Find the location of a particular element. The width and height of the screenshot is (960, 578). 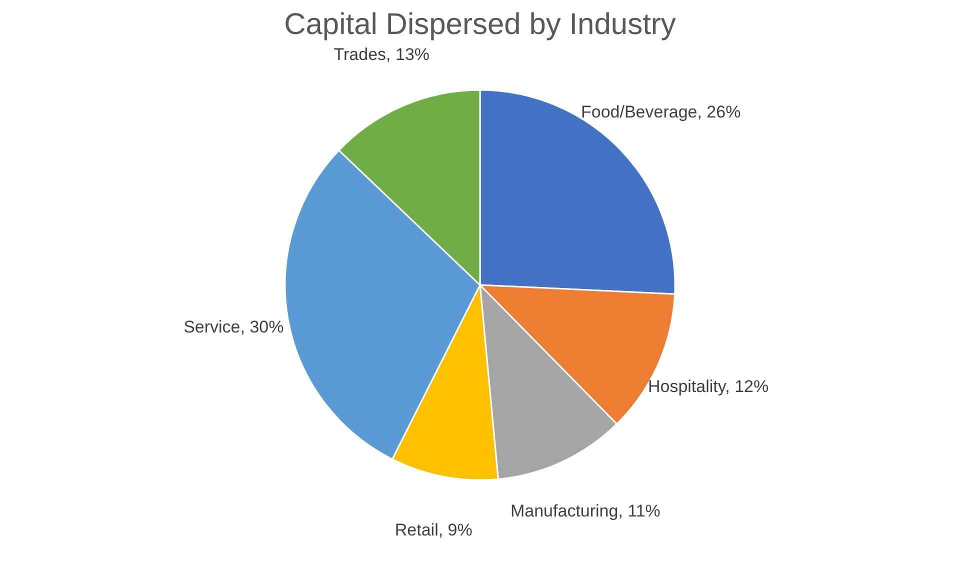

slice-label: Hospitality, 12% is located at coordinates (708, 386).